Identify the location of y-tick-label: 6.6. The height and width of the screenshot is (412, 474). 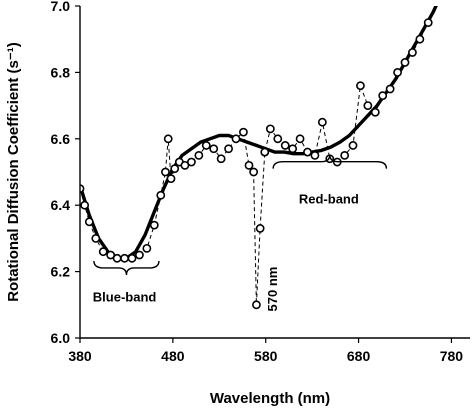
(61, 139).